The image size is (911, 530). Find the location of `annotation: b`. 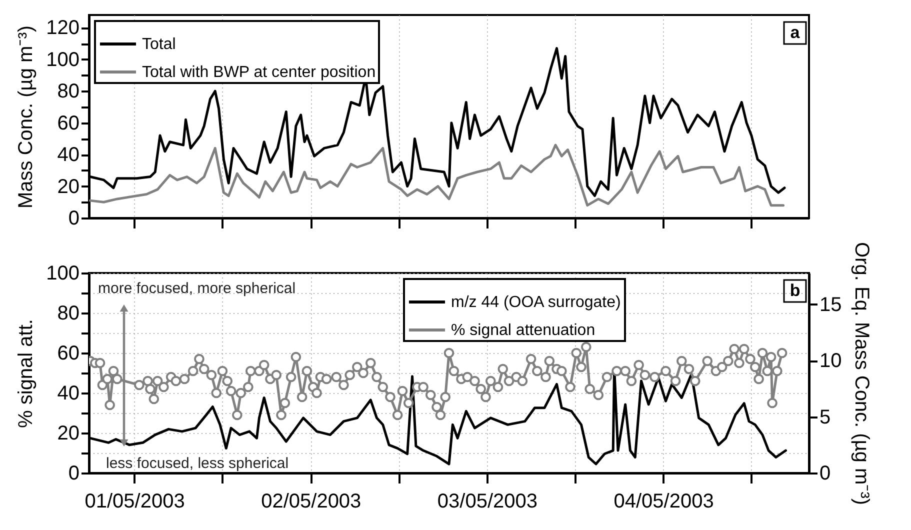

annotation: b is located at coordinates (795, 290).